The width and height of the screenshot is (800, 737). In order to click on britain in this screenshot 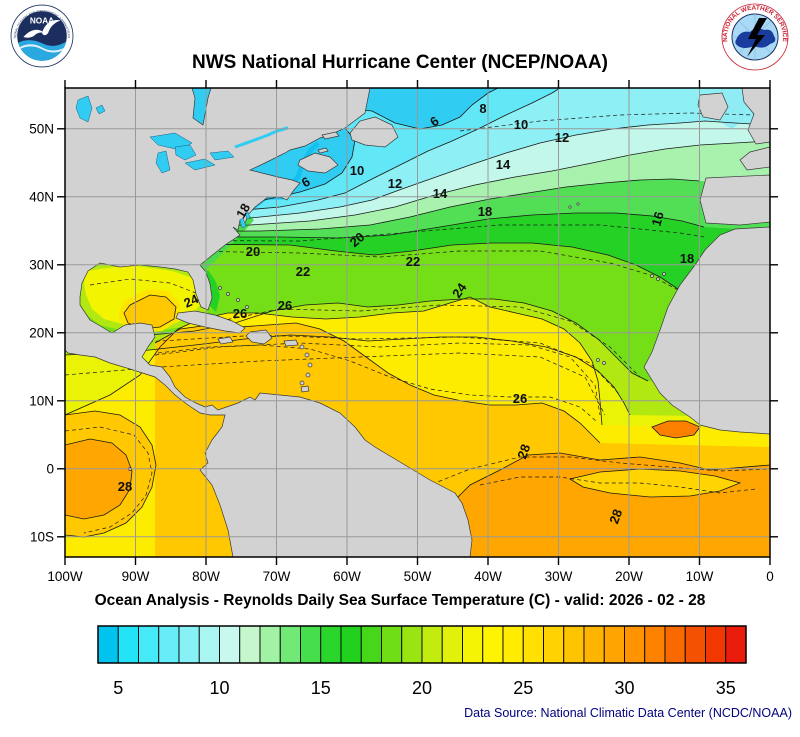, I will do `click(755, 116)`.